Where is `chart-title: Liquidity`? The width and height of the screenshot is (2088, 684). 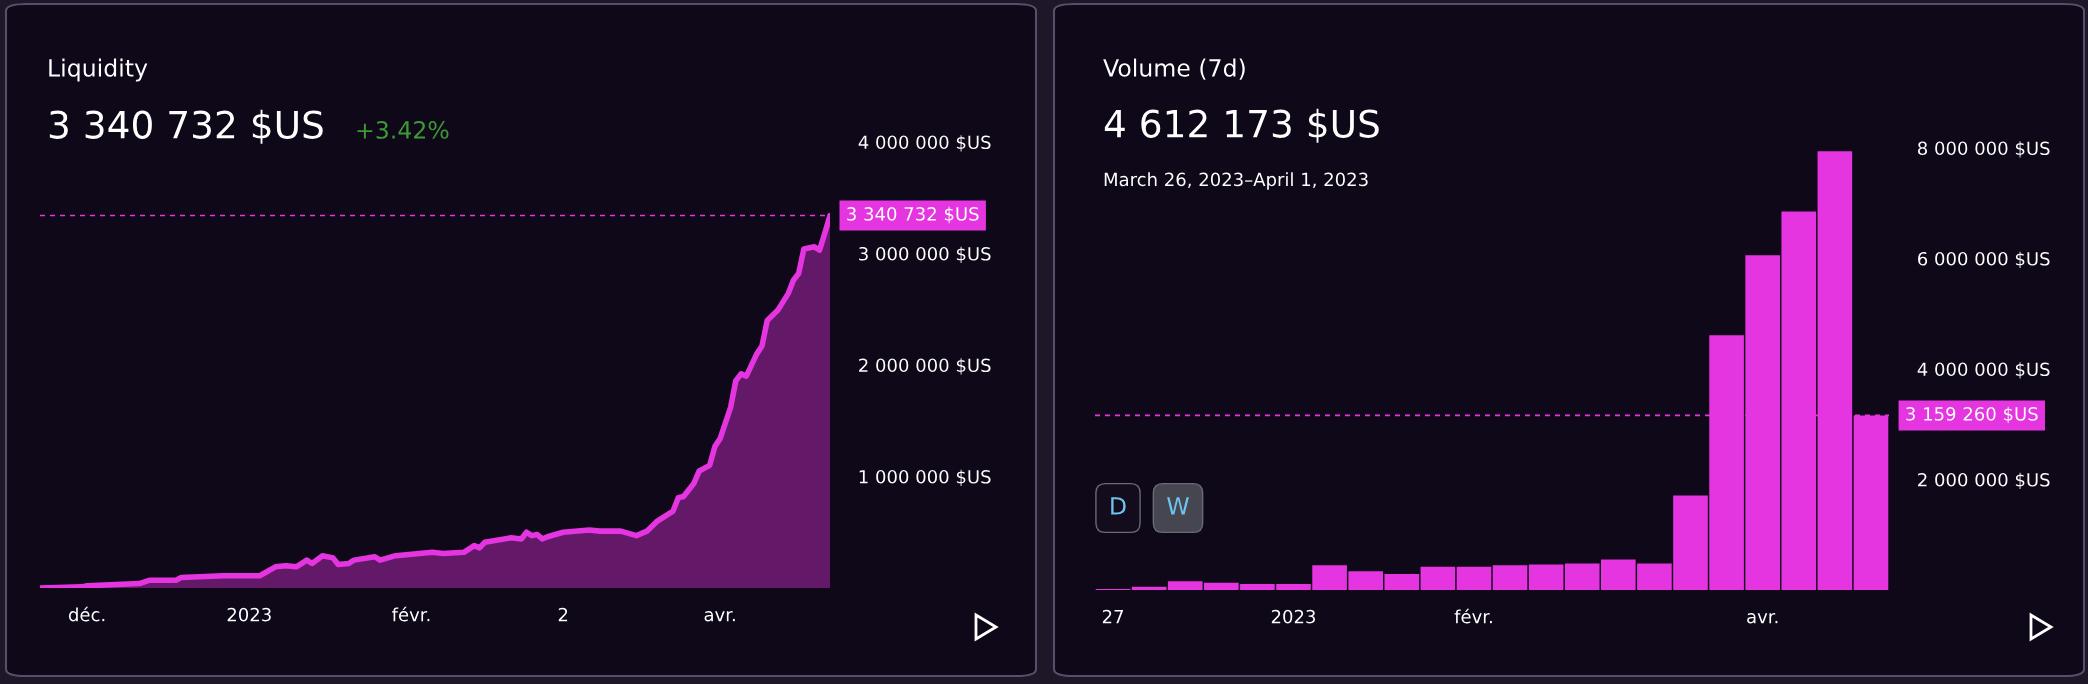 chart-title: Liquidity is located at coordinates (98, 70).